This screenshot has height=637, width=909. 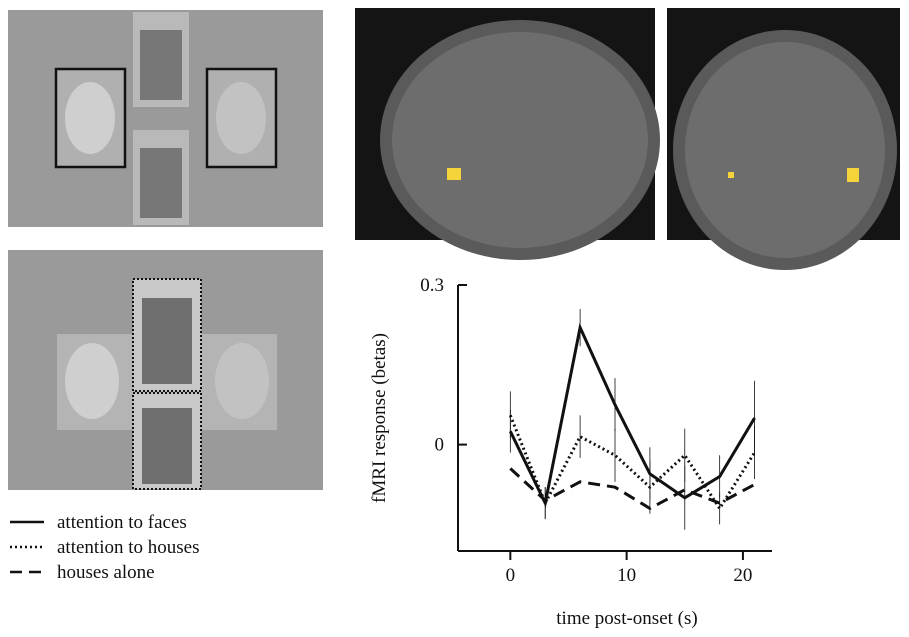 I want to click on x-tick-label: 10, so click(x=626, y=575).